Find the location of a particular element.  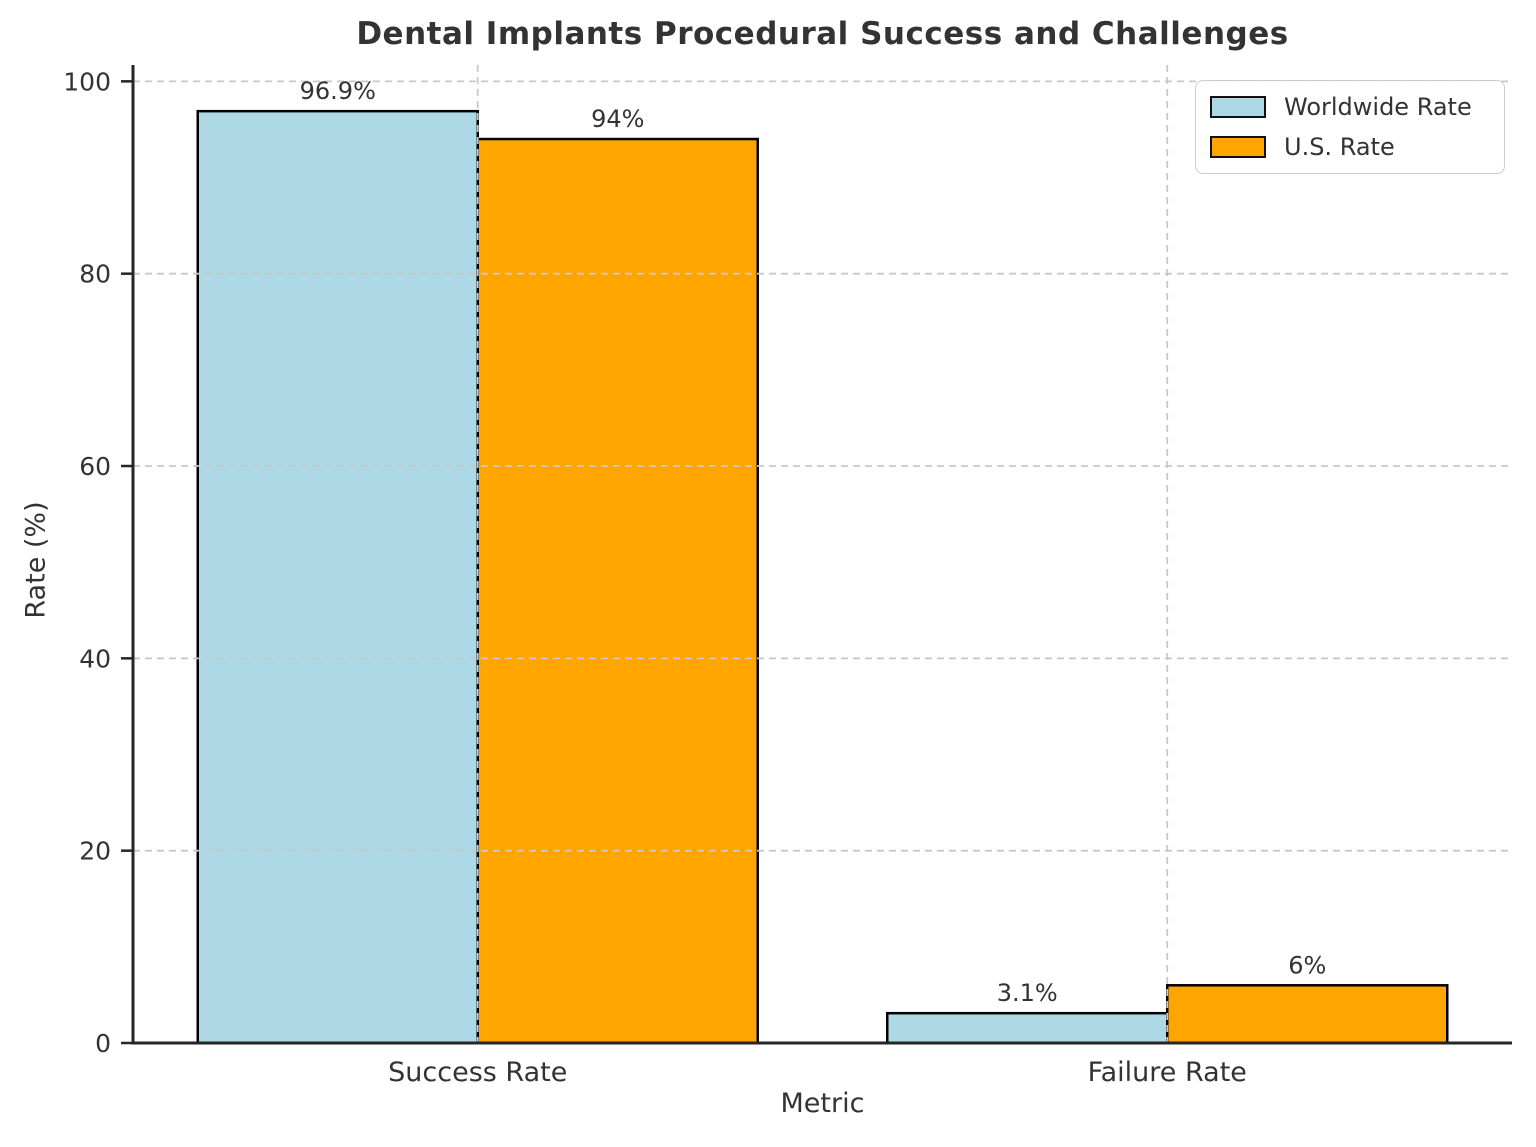

legend-label: Worldwide Rate is located at coordinates (1378, 107).